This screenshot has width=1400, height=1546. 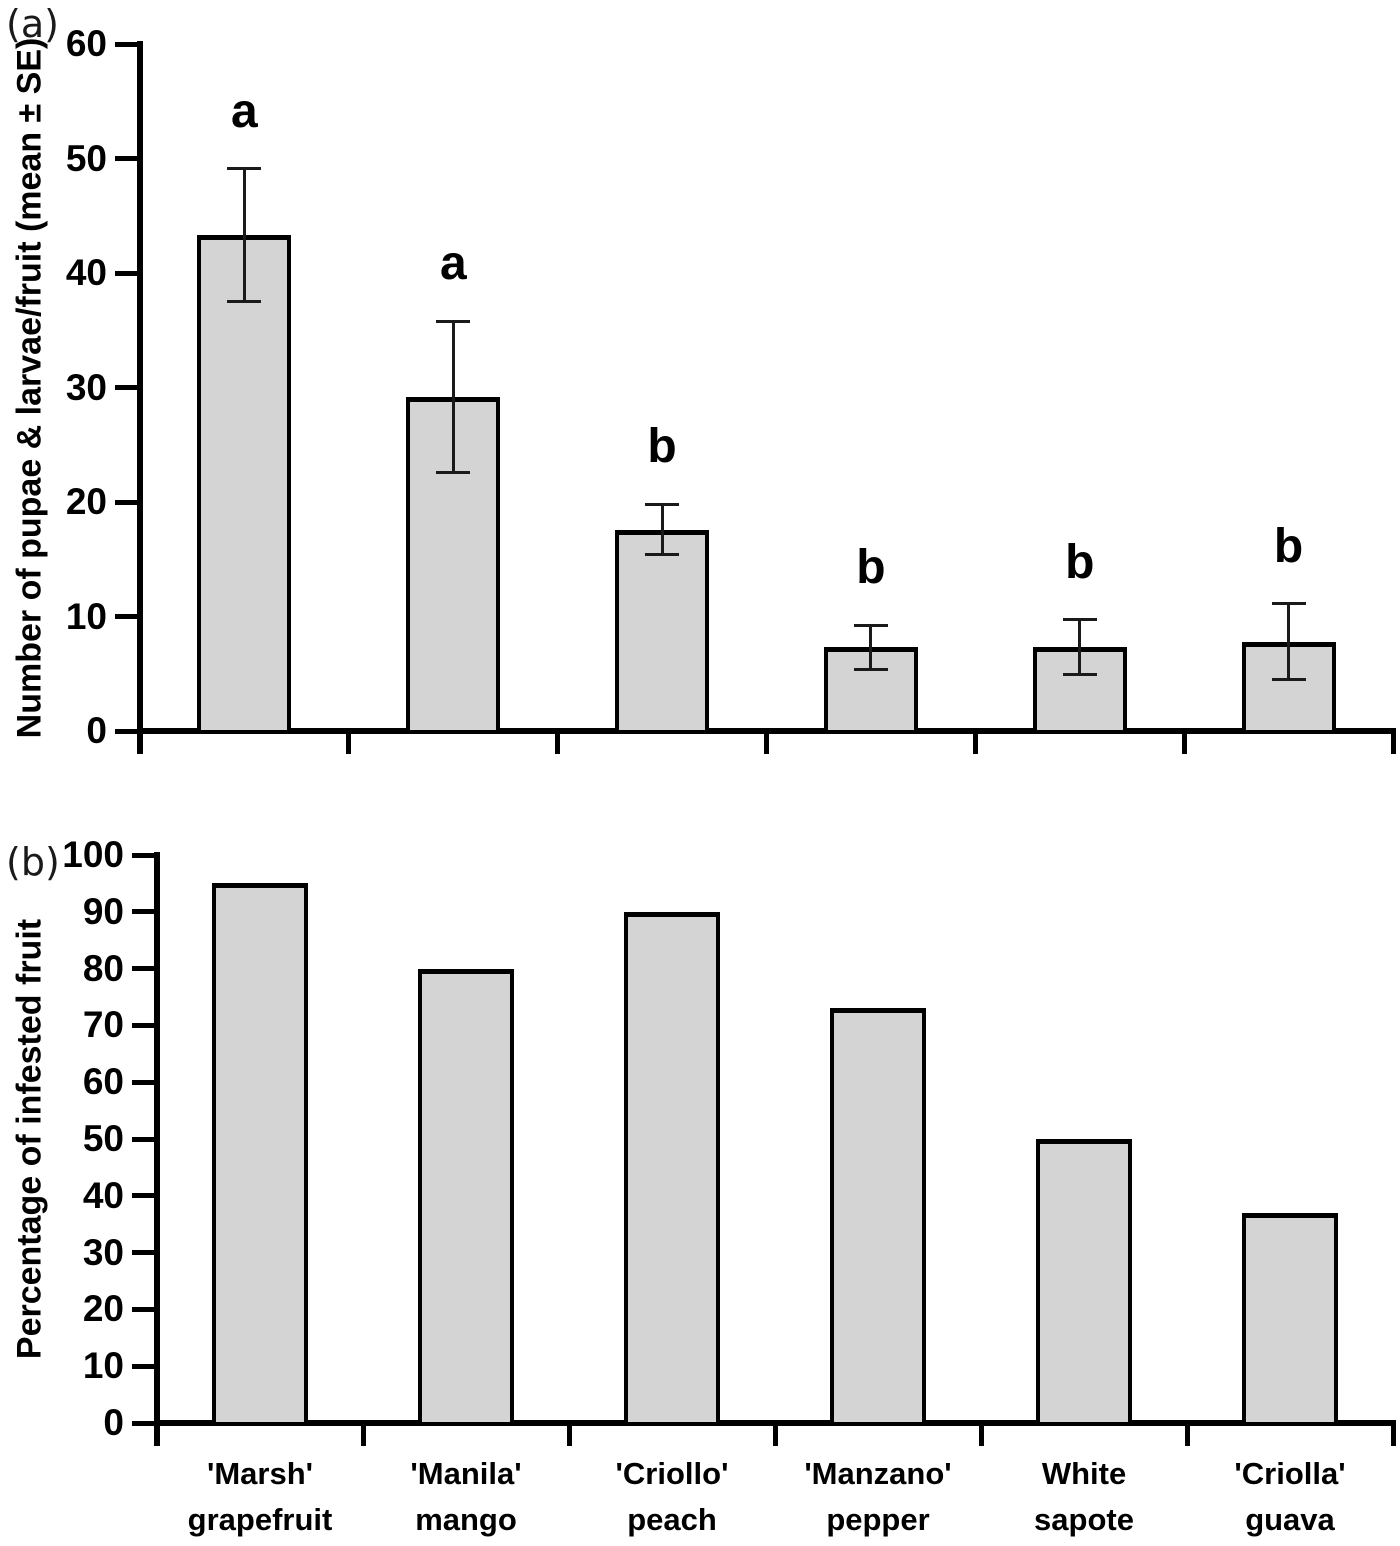 What do you see at coordinates (1080, 647) in the screenshot?
I see `error-bar-line-White sapote` at bounding box center [1080, 647].